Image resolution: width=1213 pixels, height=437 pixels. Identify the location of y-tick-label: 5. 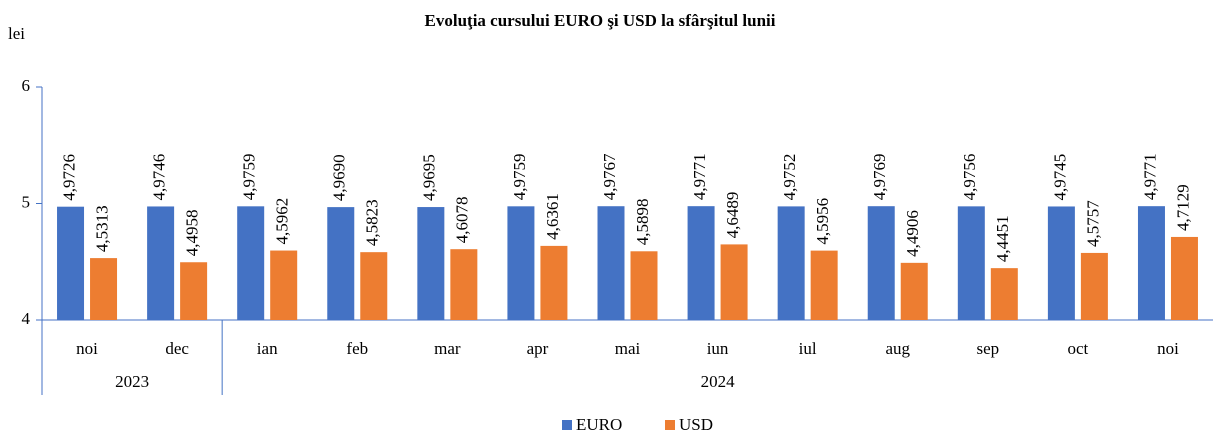
(26, 201).